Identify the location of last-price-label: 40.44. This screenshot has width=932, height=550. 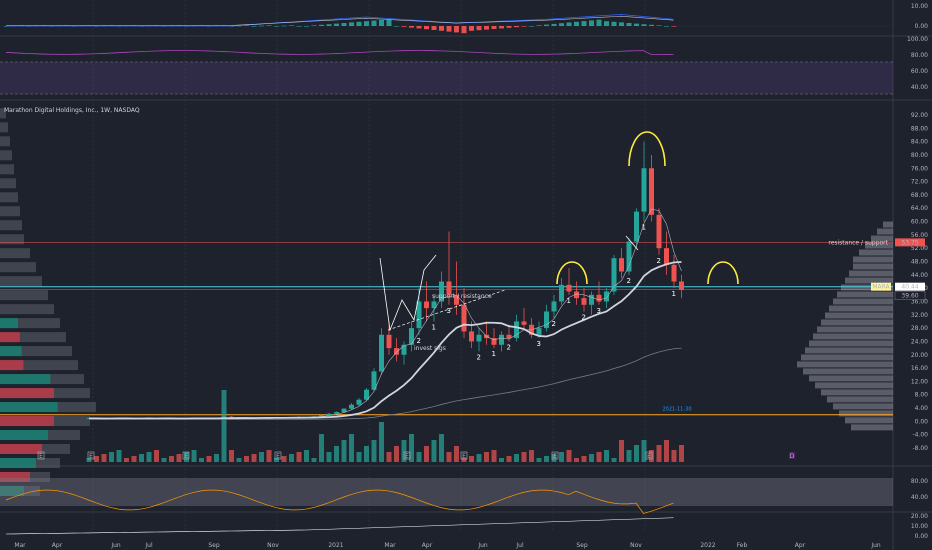
(909, 287).